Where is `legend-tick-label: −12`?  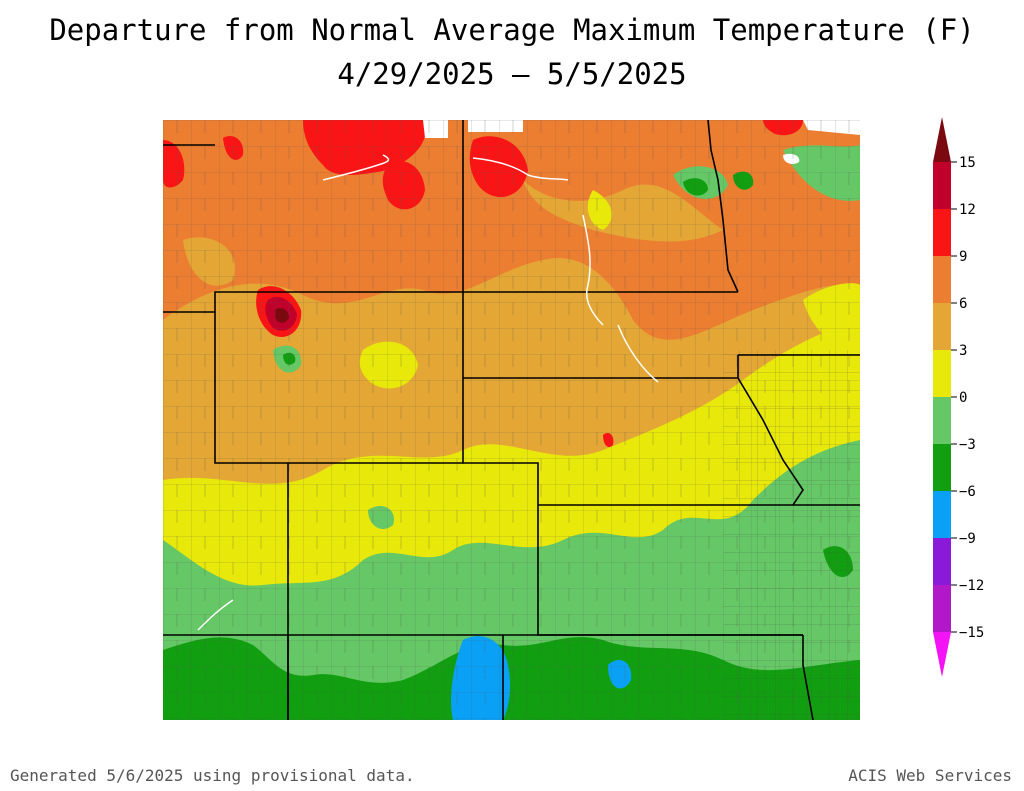
legend-tick-label: −12 is located at coordinates (971, 586).